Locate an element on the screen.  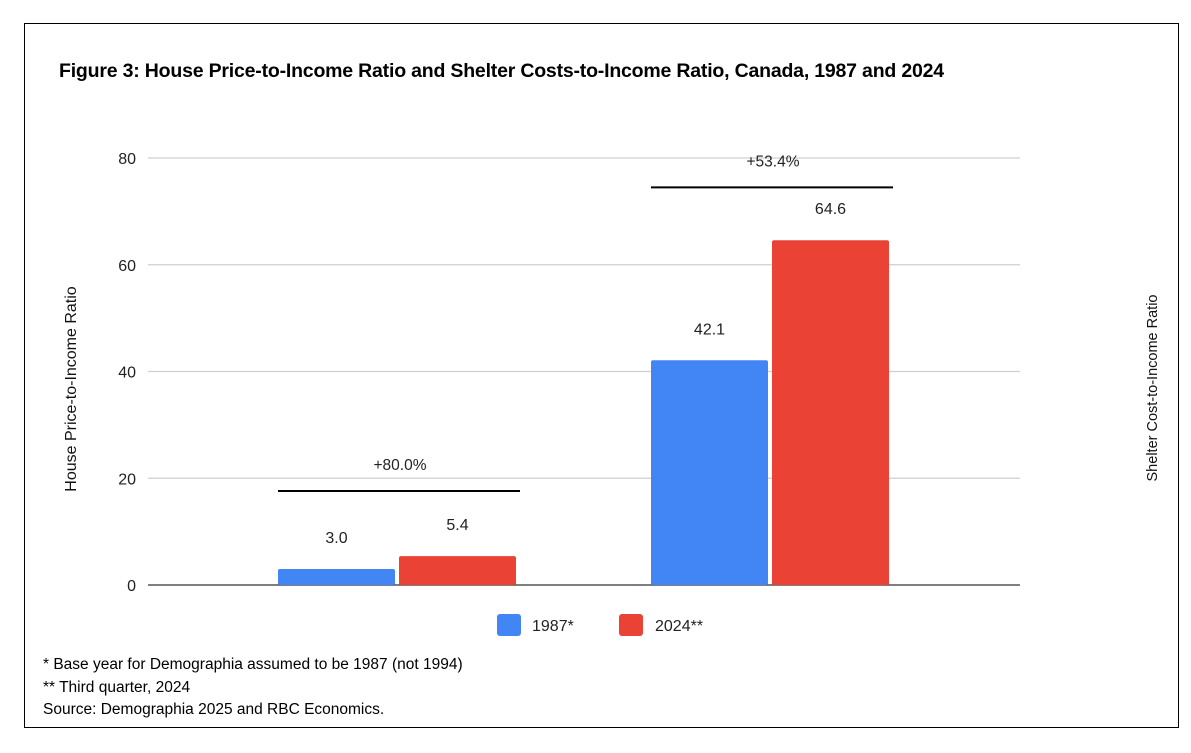
annotation-label-1: +53.4% is located at coordinates (772, 161).